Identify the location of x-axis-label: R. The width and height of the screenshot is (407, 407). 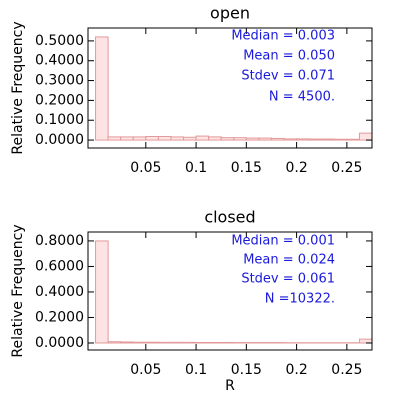
(230, 386).